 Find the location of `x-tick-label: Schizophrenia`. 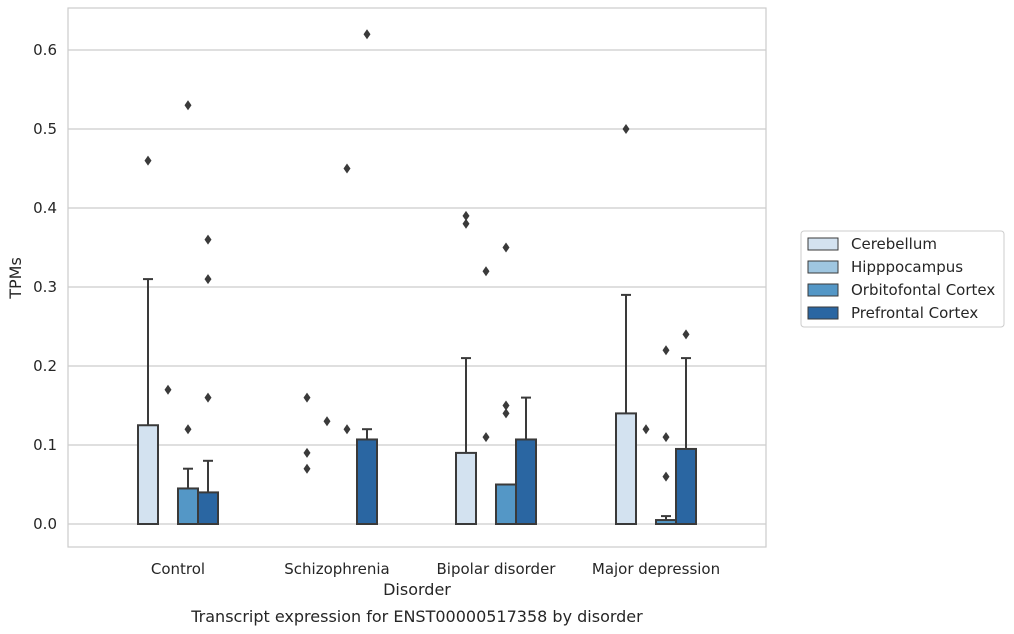

x-tick-label: Schizophrenia is located at coordinates (336, 569).